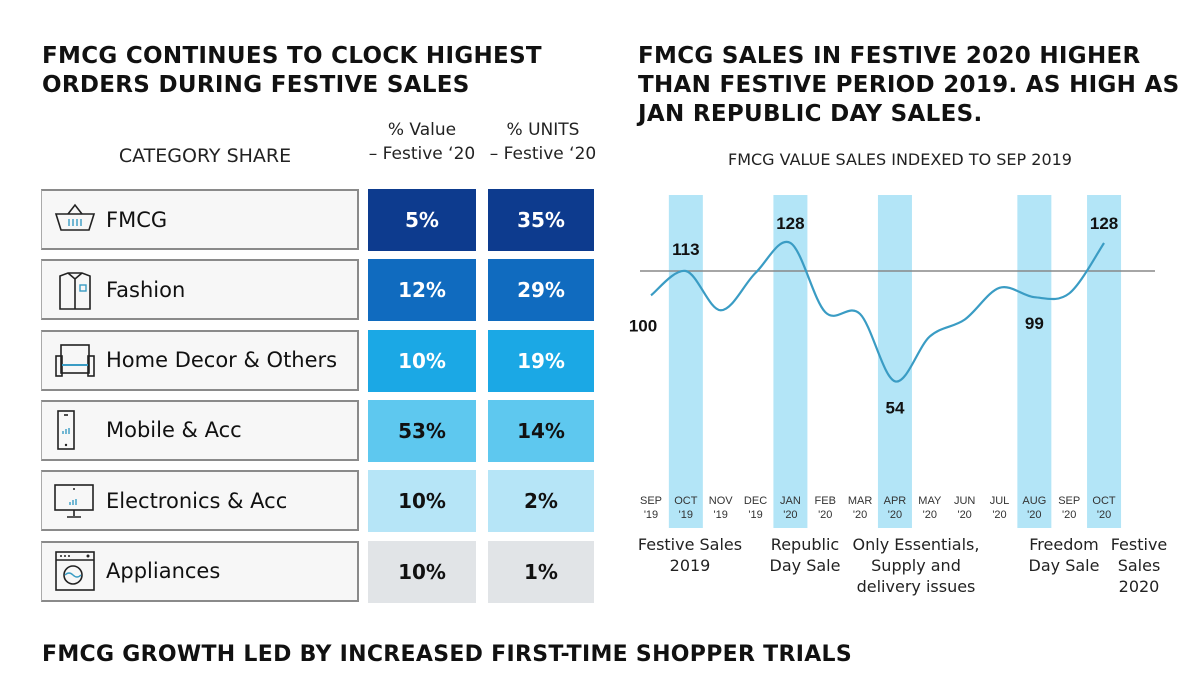  I want to click on category-label: Home Decor & Others, so click(222, 360).